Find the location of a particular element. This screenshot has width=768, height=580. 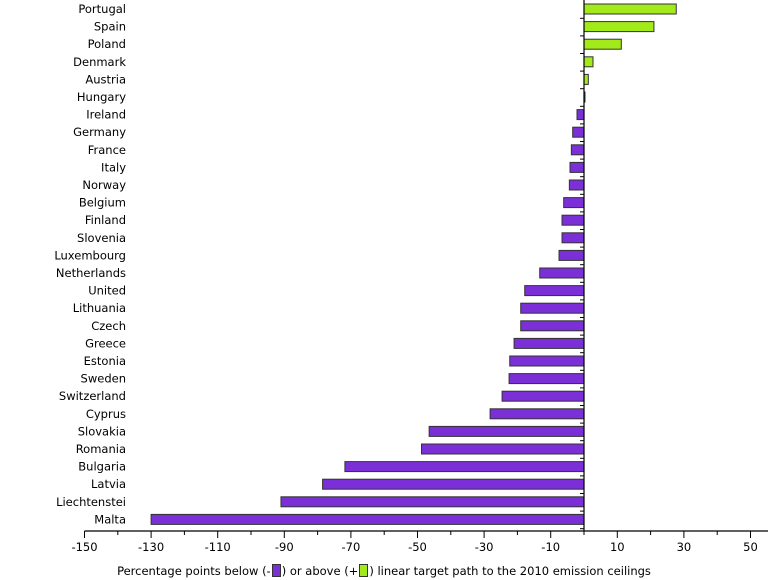

bar-denmark is located at coordinates (588, 62).